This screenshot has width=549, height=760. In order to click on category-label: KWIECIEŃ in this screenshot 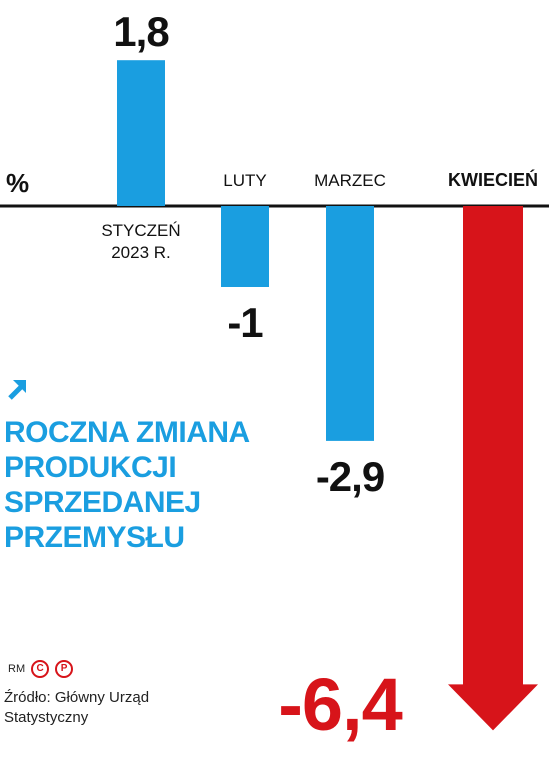, I will do `click(493, 179)`.